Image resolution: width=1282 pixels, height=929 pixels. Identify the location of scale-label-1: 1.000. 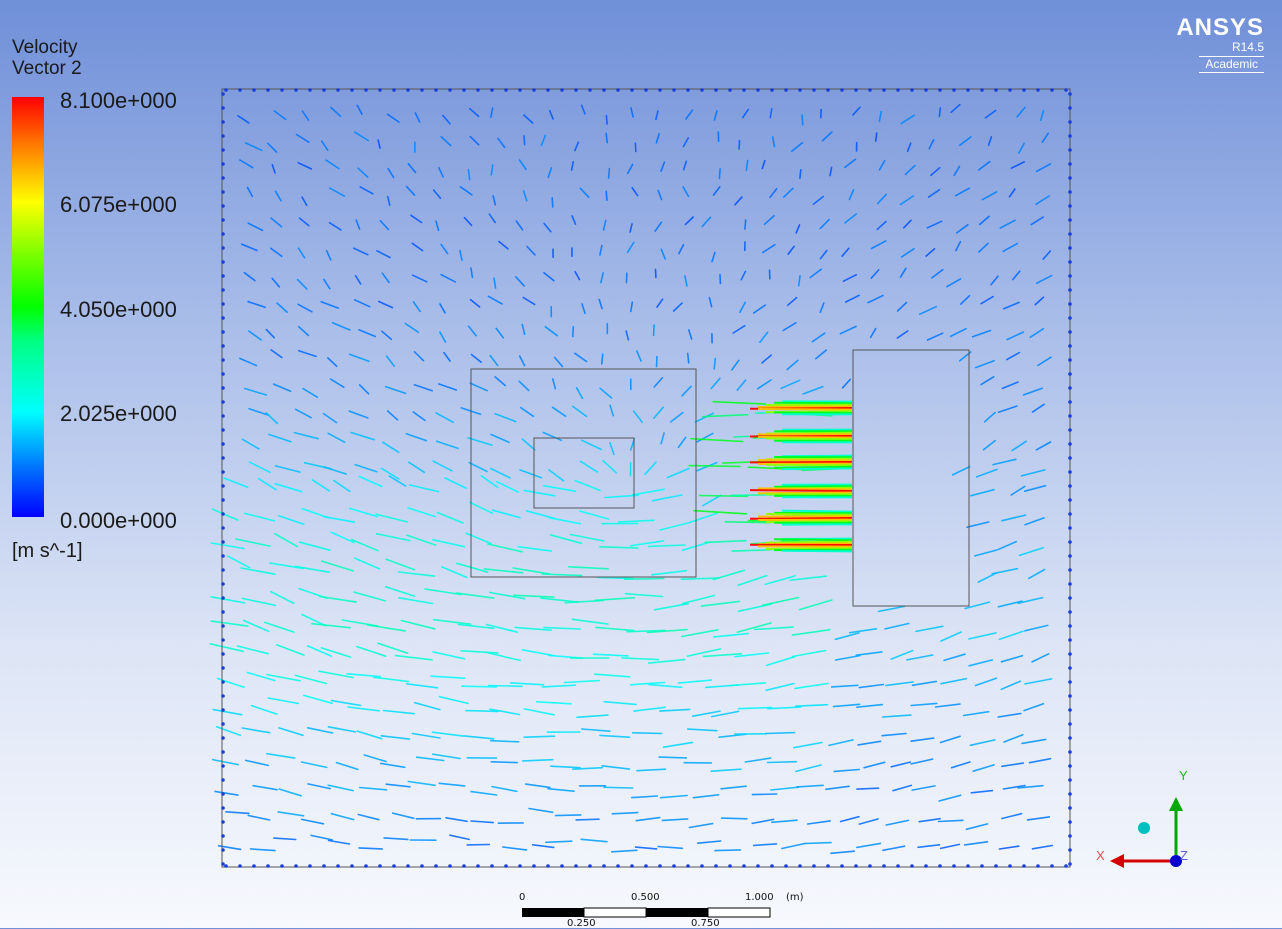
(759, 898).